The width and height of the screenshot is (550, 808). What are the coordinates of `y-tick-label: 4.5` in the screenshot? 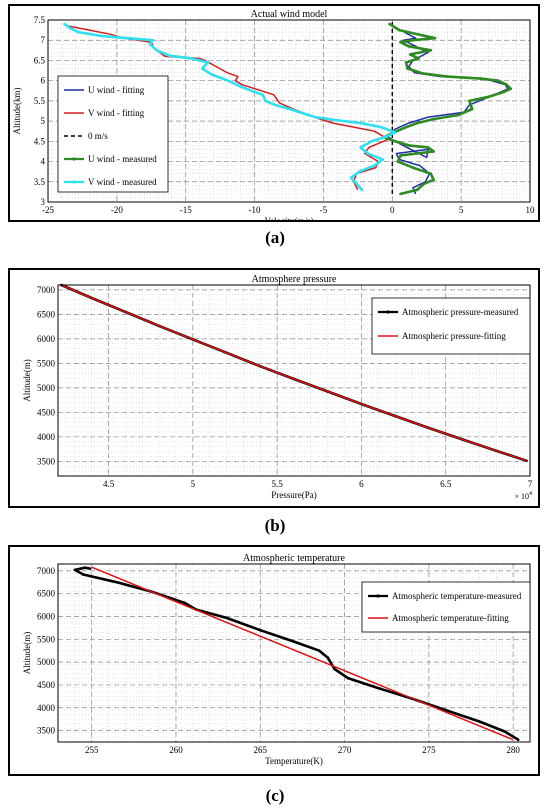 It's located at (40, 141).